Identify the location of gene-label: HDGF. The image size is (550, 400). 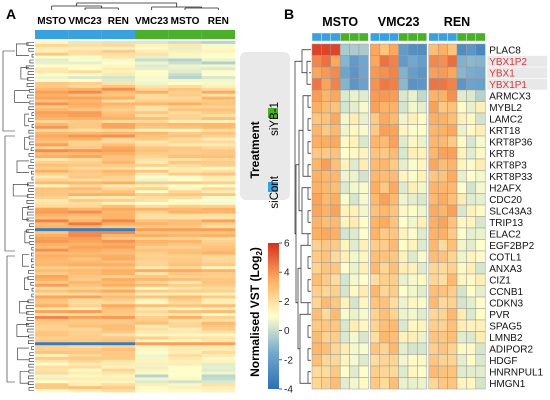
(503, 361).